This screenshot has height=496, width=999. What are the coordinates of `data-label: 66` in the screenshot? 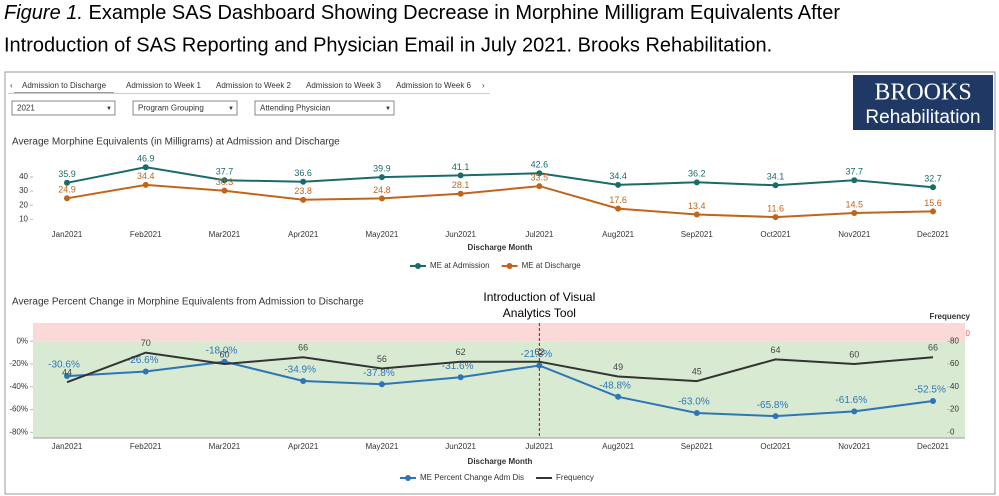 It's located at (303, 348).